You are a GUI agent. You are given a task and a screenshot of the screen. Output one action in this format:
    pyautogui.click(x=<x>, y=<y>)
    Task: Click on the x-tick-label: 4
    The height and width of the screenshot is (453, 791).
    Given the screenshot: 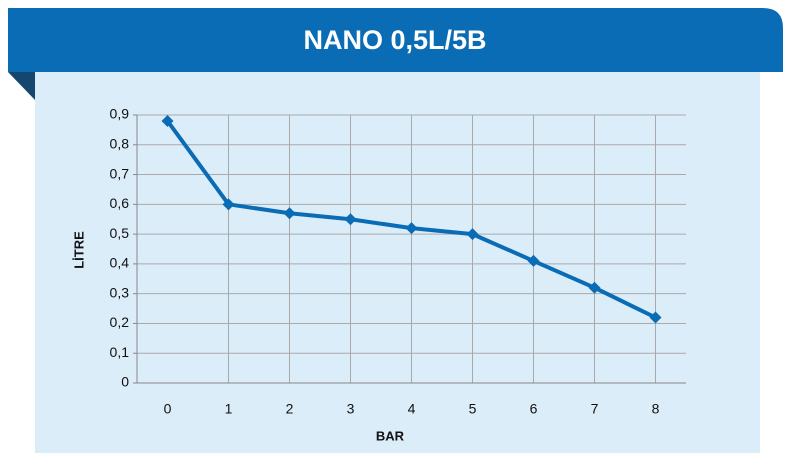 What is the action you would take?
    pyautogui.click(x=412, y=409)
    